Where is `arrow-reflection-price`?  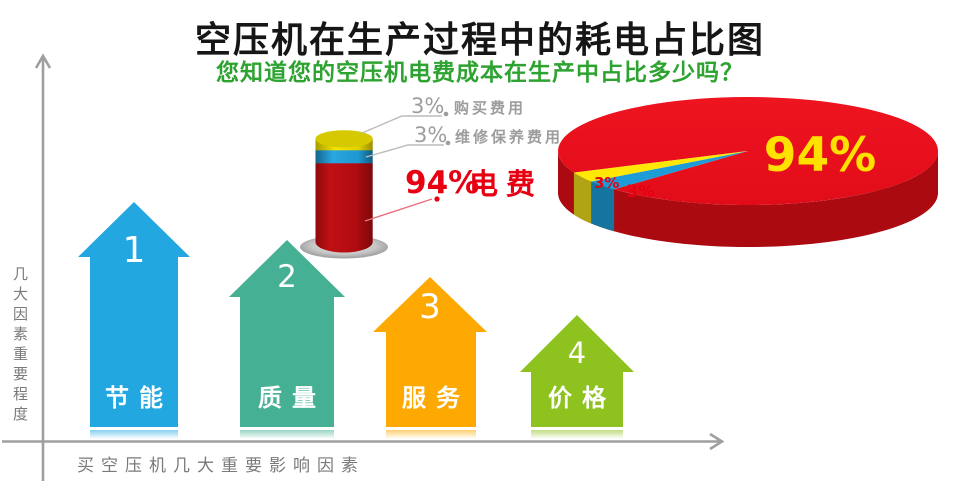
arrow-reflection-price is located at coordinates (577, 434).